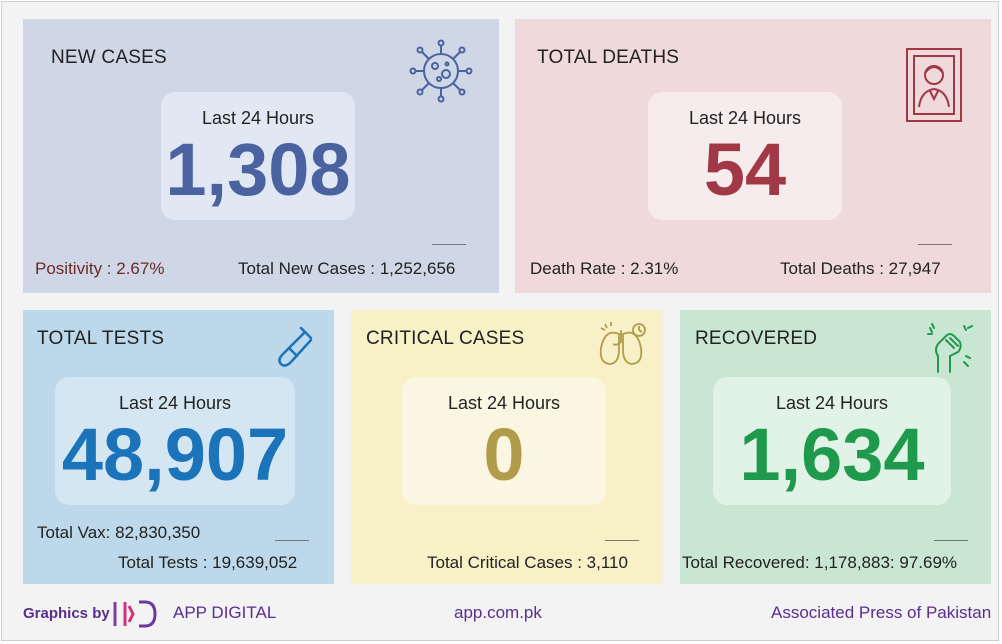 Image resolution: width=1002 pixels, height=644 pixels. Describe the element at coordinates (832, 403) in the screenshot. I see `recovered-period: Last 24 Hours` at that location.